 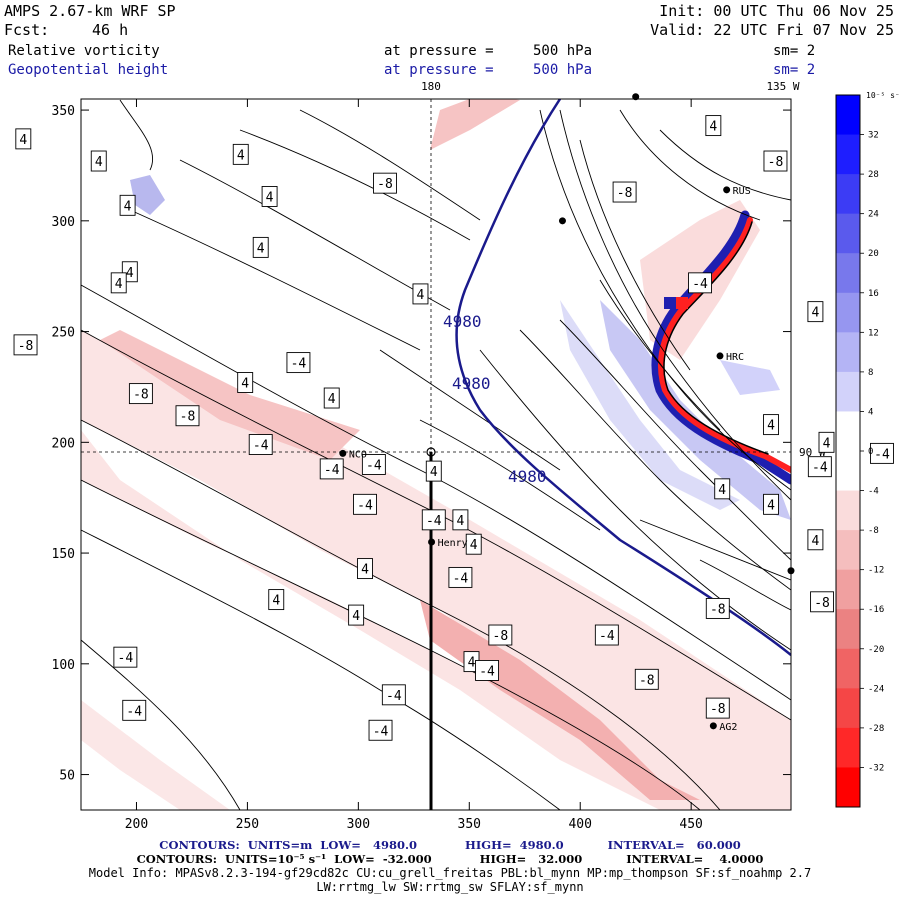 I want to click on forecast-hours: 46 h, so click(x=110, y=30).